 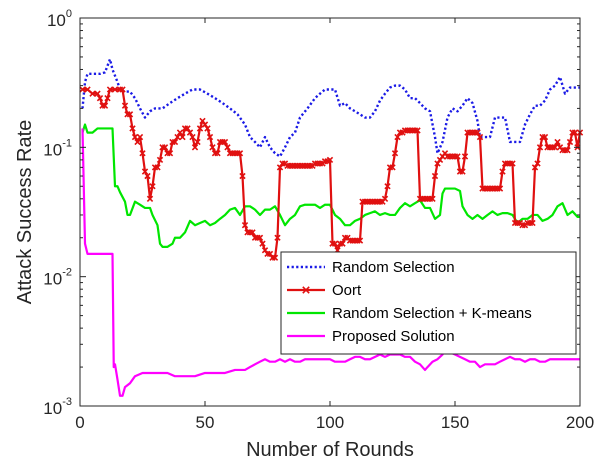 I want to click on y-tick-label: 10⁻², so click(x=57, y=278).